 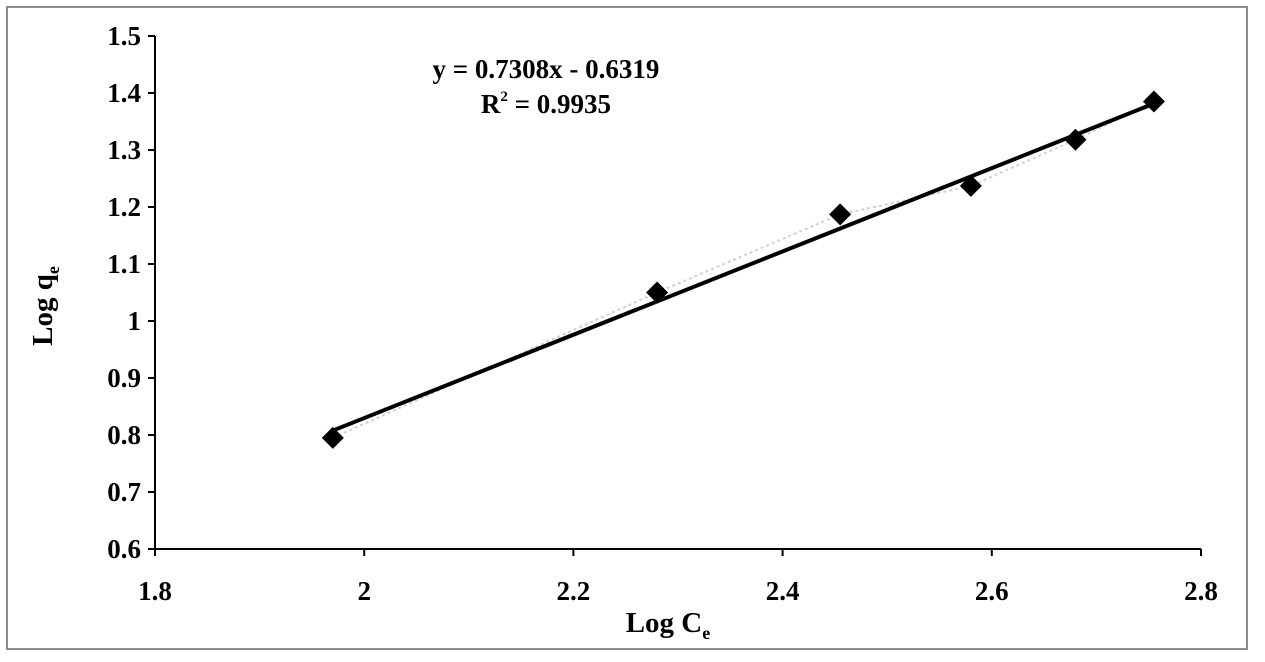 I want to click on x-tick-label: 2.6, so click(x=992, y=591).